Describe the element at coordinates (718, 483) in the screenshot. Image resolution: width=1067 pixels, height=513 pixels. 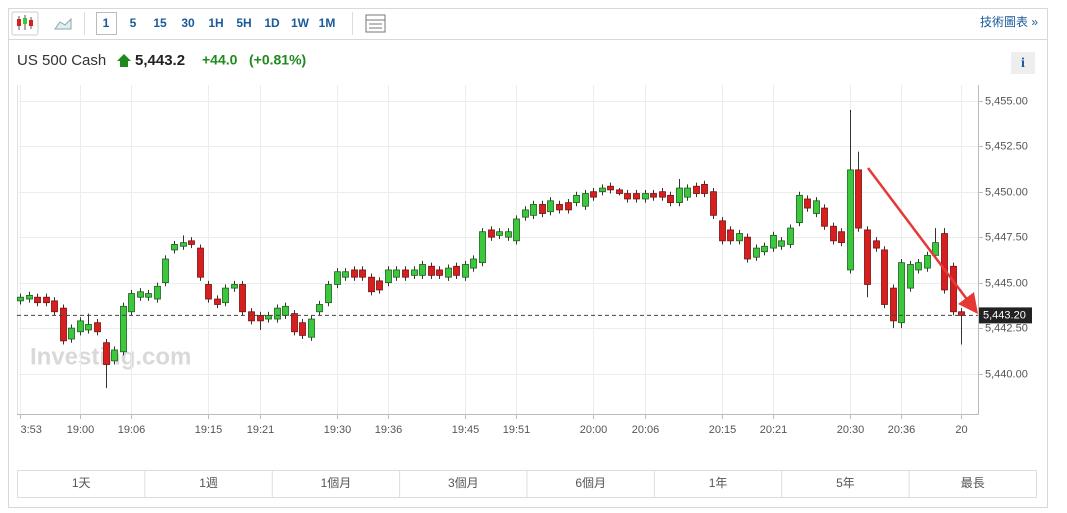
I see `range-button: 1年` at that location.